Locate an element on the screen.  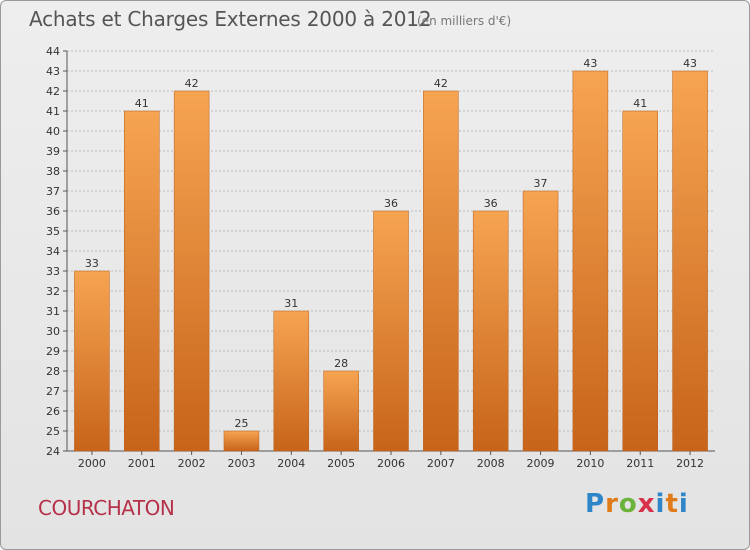
bar-2003 is located at coordinates (241, 441).